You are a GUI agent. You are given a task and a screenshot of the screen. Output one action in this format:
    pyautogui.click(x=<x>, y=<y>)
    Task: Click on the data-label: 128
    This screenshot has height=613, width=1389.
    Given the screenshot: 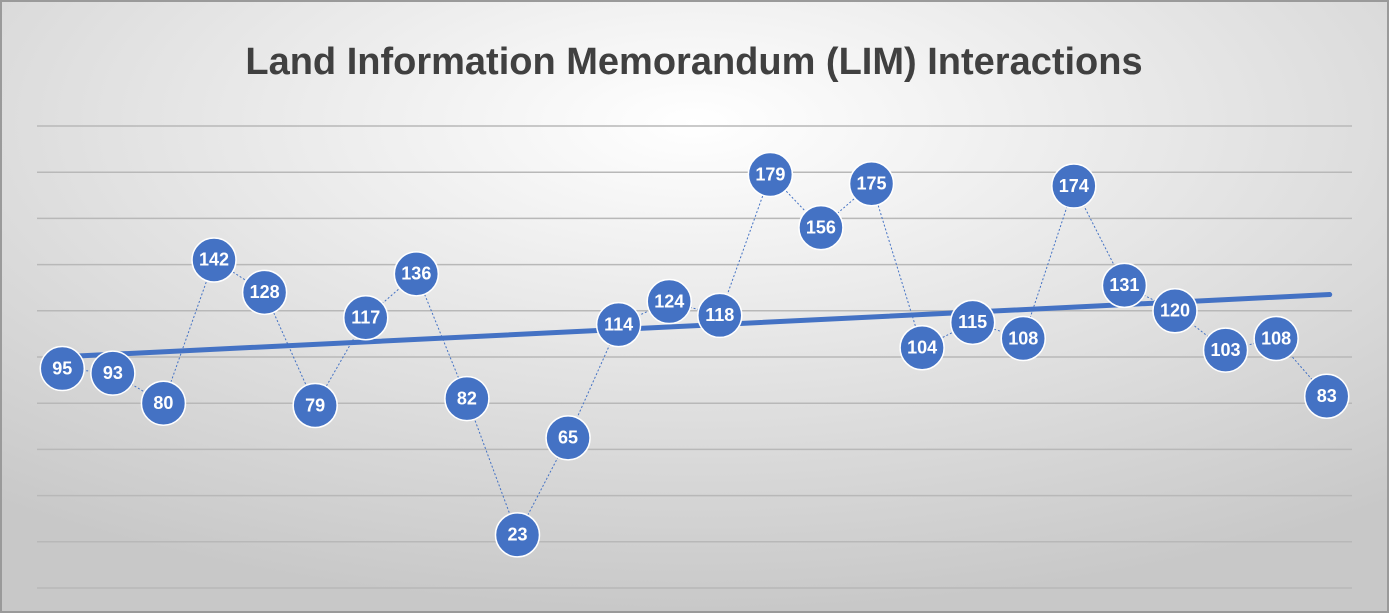 What is the action you would take?
    pyautogui.click(x=265, y=292)
    